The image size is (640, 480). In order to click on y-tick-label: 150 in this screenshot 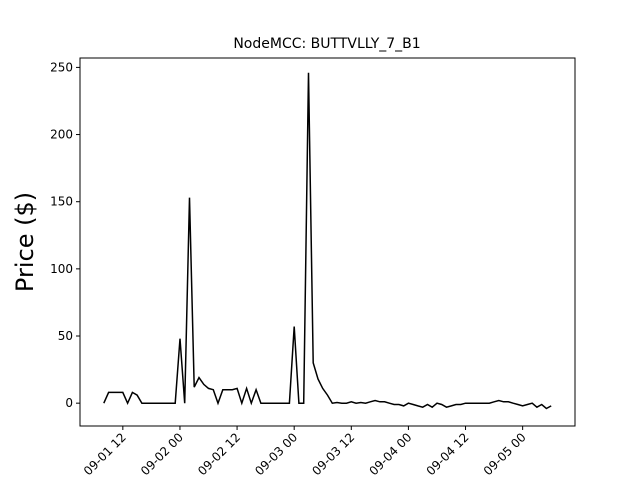, I will do `click(61, 202)`.